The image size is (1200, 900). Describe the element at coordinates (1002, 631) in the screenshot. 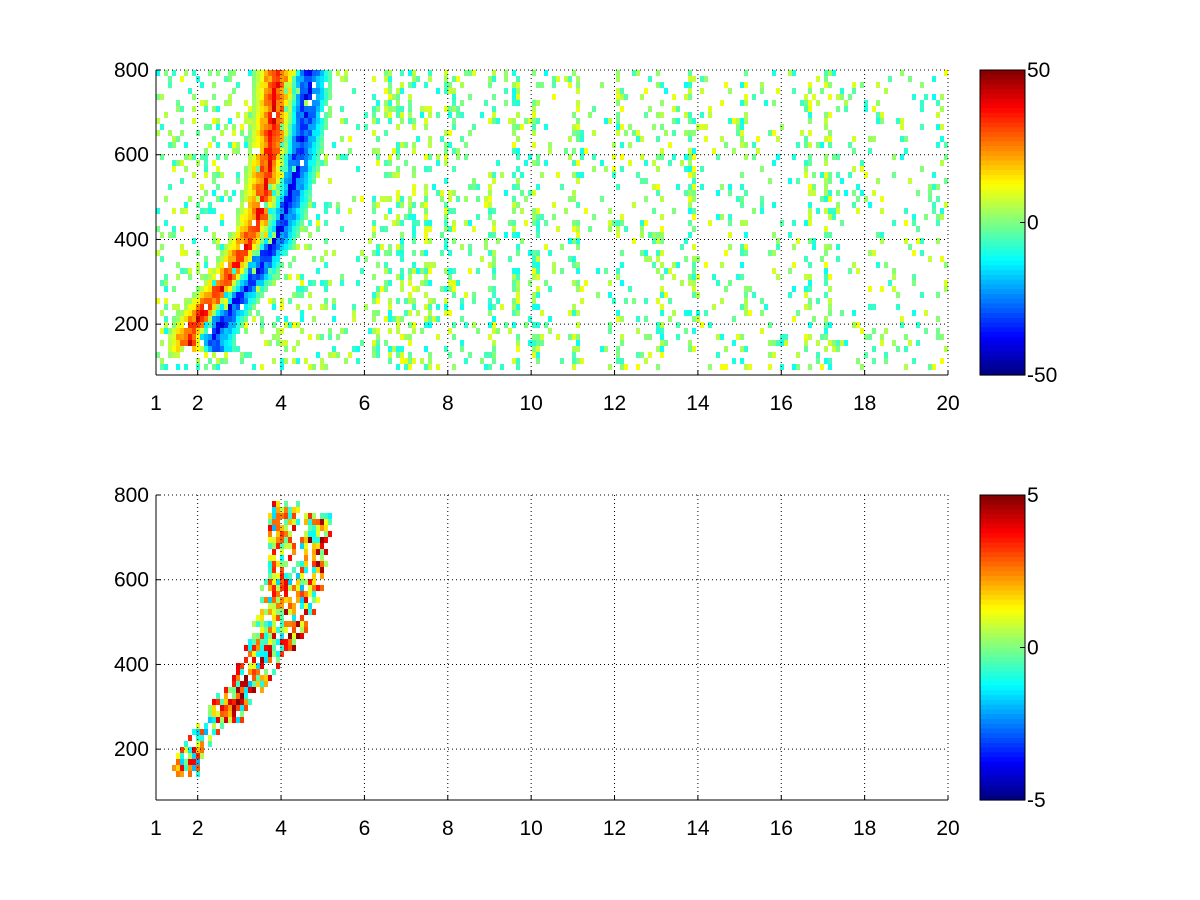

I see `colorbar-swatch` at that location.